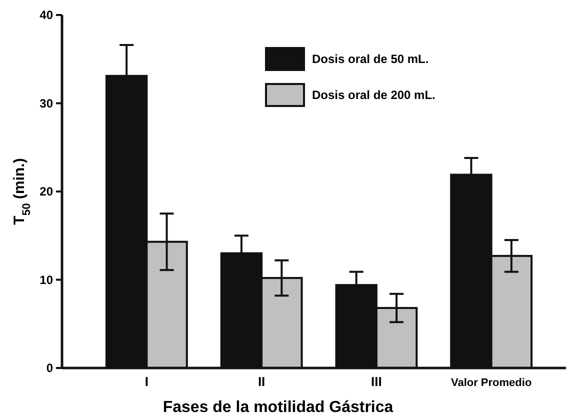 The width and height of the screenshot is (576, 420). Describe the element at coordinates (262, 381) in the screenshot. I see `x-tick-label: II` at that location.